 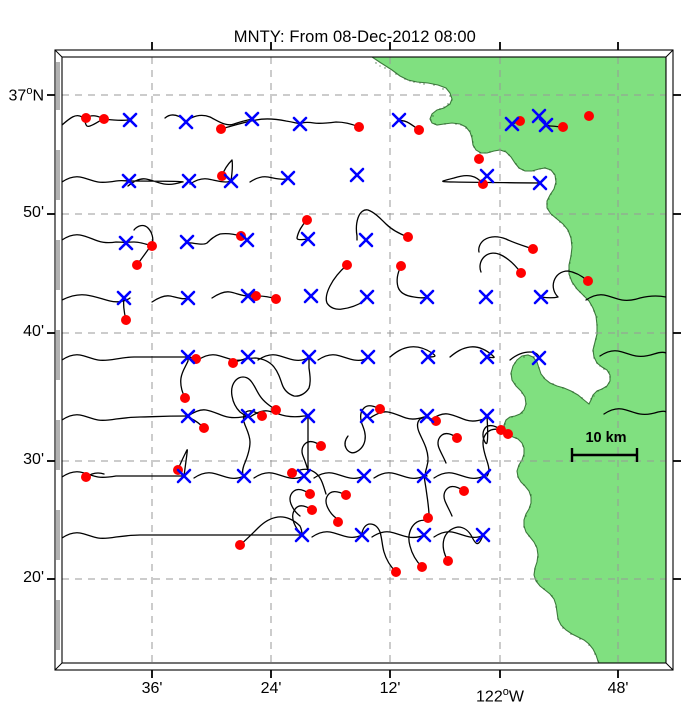 I want to click on x-tick-label-48: 48', so click(x=618, y=688).